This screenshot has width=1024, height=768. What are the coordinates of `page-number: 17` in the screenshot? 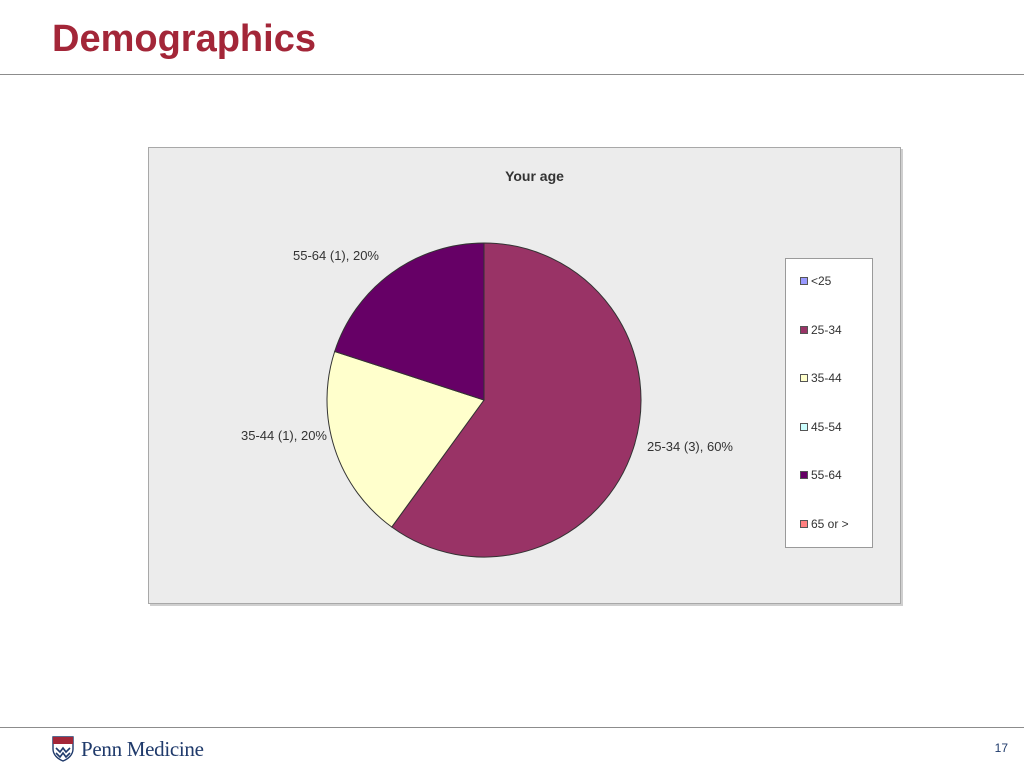 It's located at (1001, 748).